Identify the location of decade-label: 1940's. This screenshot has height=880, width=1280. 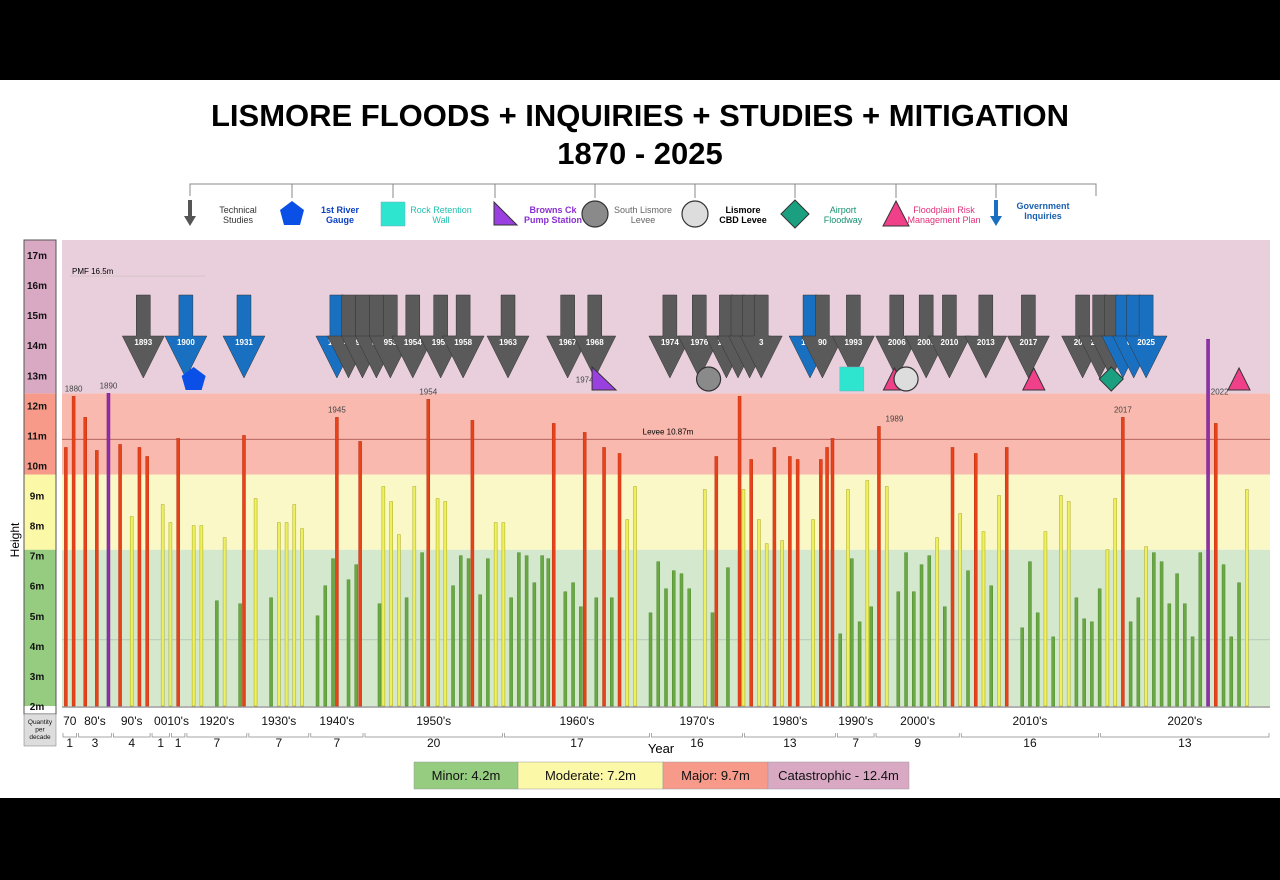
(336, 721).